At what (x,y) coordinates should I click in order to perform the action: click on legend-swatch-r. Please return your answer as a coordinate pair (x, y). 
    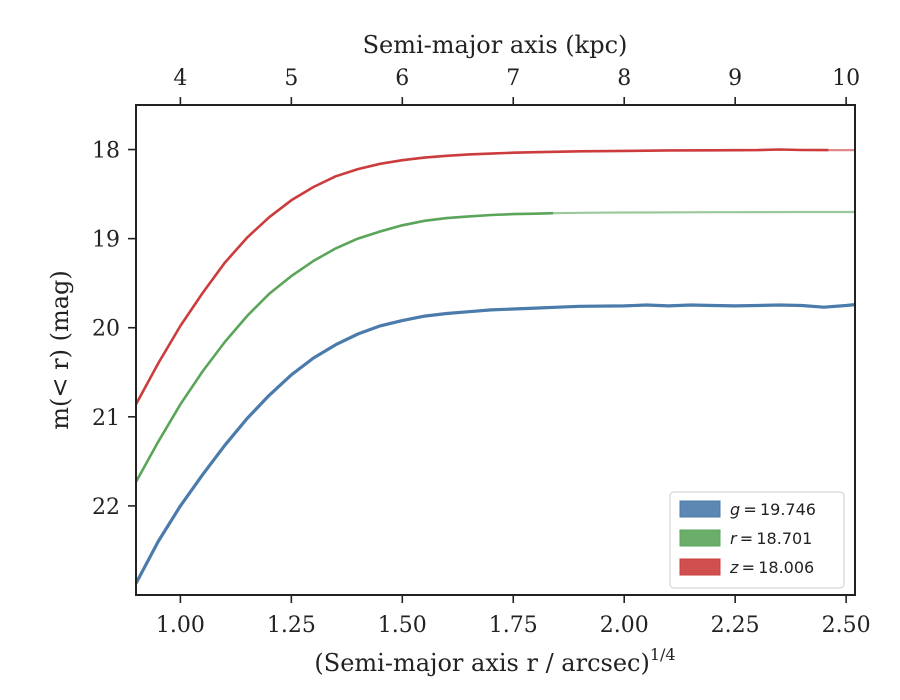
    Looking at the image, I should click on (700, 538).